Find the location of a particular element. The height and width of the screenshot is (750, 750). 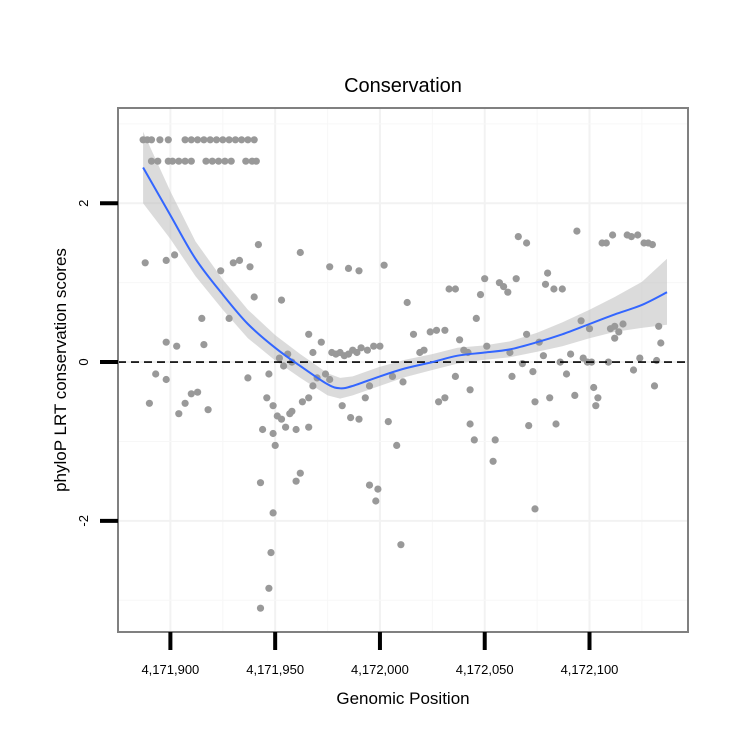

x-axis-label: Genomic Position is located at coordinates (402, 698).